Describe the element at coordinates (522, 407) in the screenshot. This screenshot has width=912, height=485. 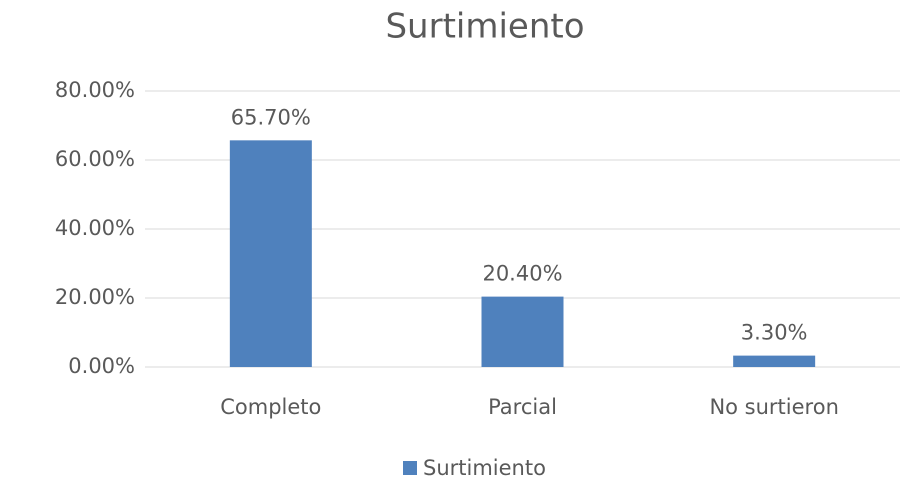
I see `x-tick-label: Parcial` at that location.